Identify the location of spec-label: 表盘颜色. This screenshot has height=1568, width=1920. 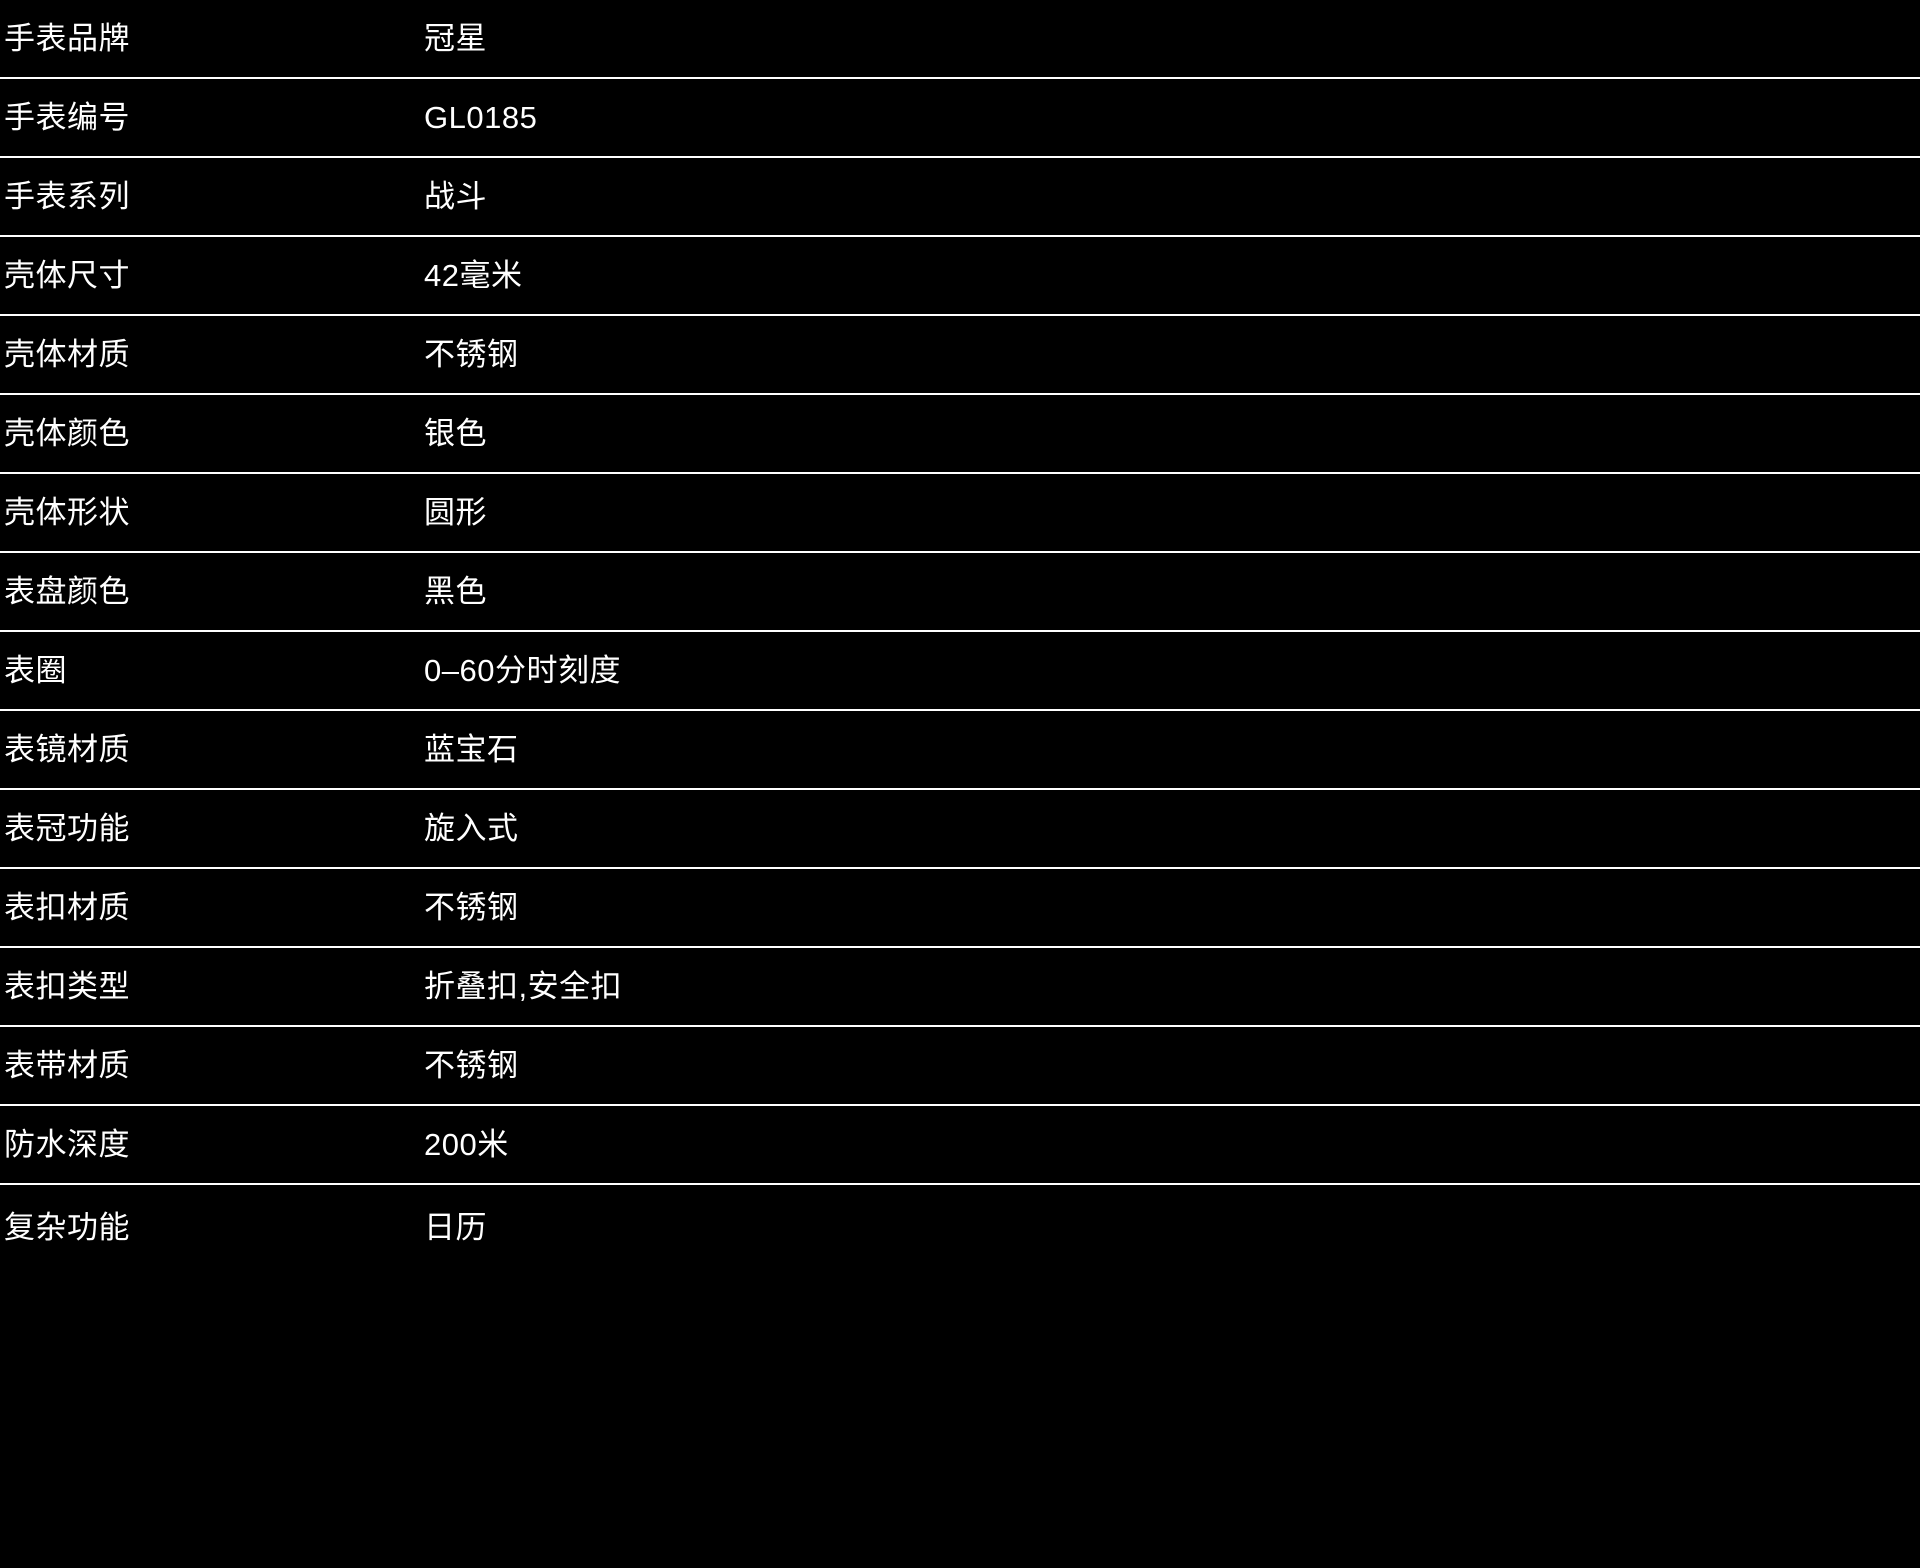
(67, 591).